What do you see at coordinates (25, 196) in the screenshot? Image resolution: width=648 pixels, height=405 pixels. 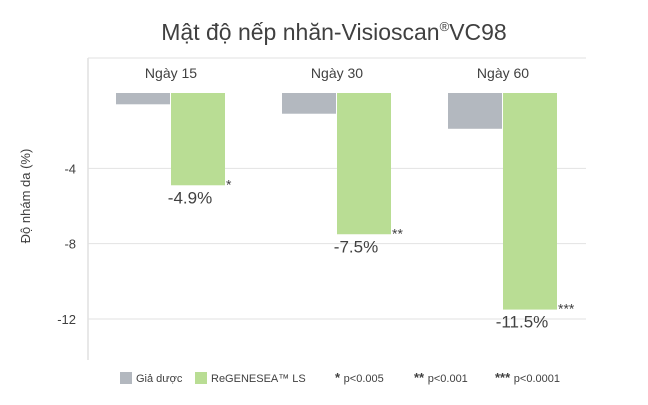 I see `y-axis-title: Độ nhám da (%)` at bounding box center [25, 196].